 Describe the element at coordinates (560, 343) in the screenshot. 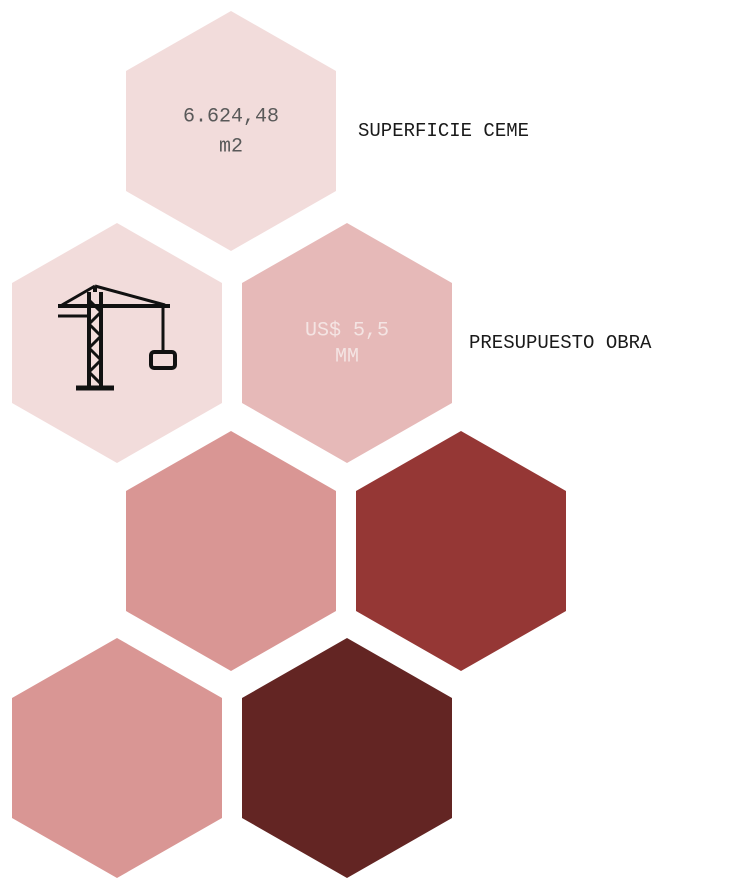

I see `caption: PRESUPUESTO OBRA` at that location.